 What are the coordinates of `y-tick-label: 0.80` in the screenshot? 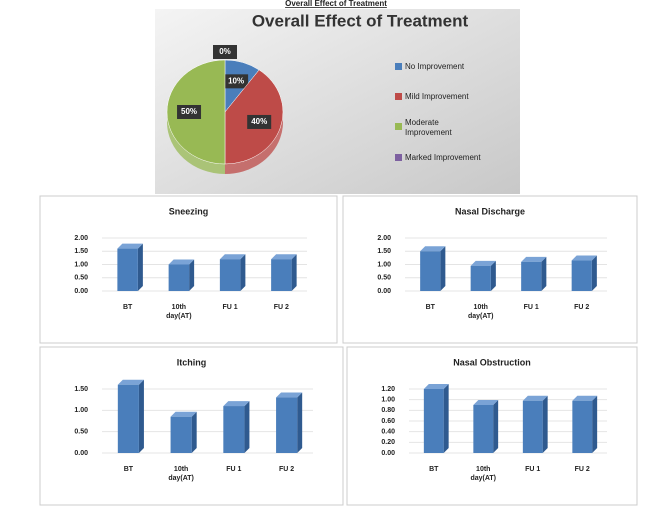 It's located at (388, 410).